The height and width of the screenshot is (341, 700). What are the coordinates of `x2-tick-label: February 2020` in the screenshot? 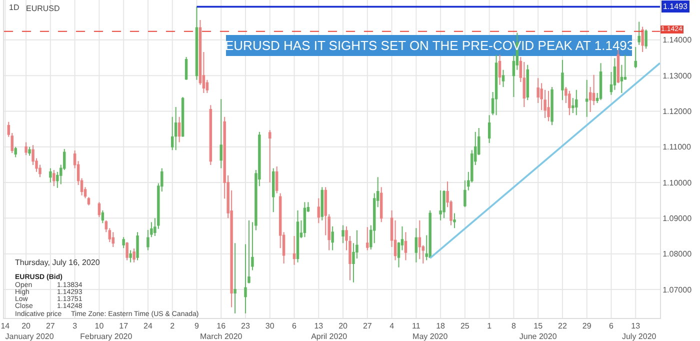 It's located at (106, 336).